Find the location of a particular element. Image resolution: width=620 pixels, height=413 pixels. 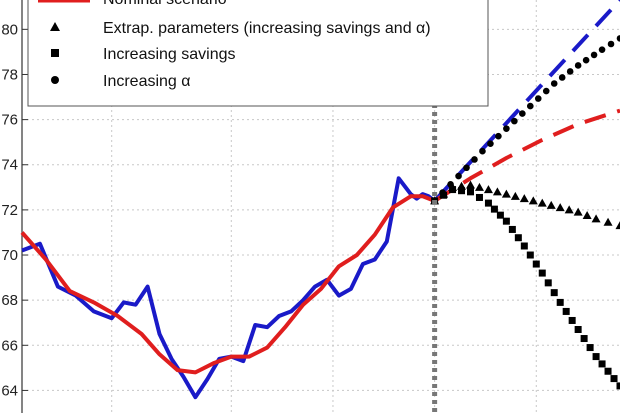

series-line-nominal-scenario is located at coordinates (526, 155).